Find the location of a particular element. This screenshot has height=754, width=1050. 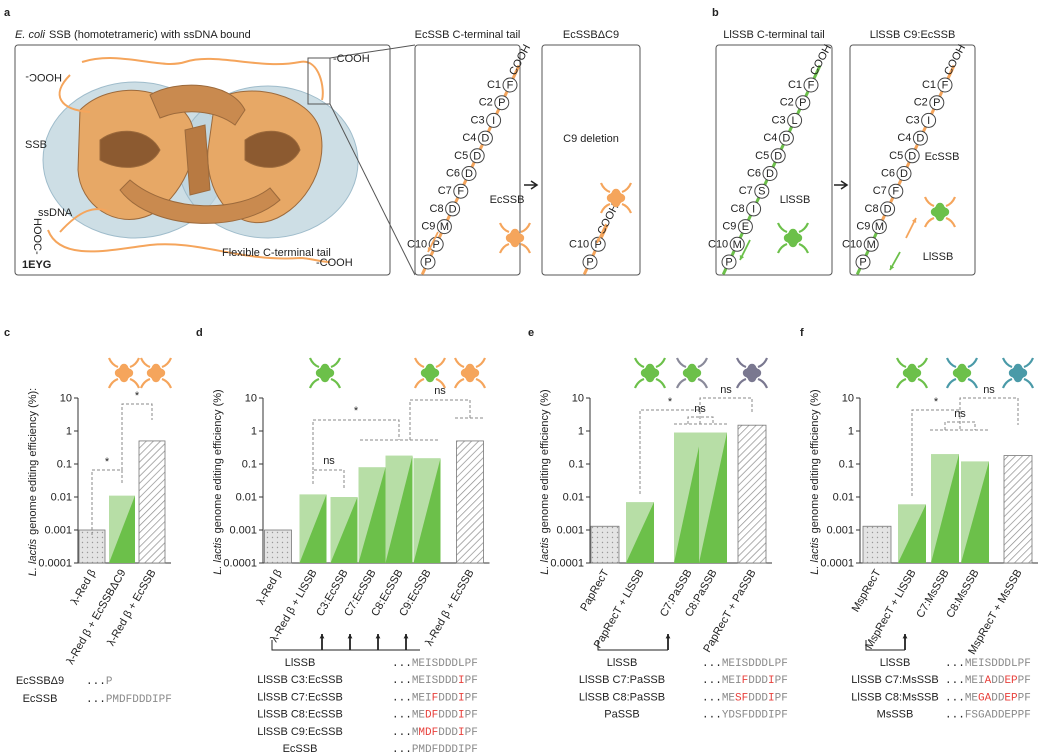

sequence-segment: FSGADDEPPF is located at coordinates (998, 716).